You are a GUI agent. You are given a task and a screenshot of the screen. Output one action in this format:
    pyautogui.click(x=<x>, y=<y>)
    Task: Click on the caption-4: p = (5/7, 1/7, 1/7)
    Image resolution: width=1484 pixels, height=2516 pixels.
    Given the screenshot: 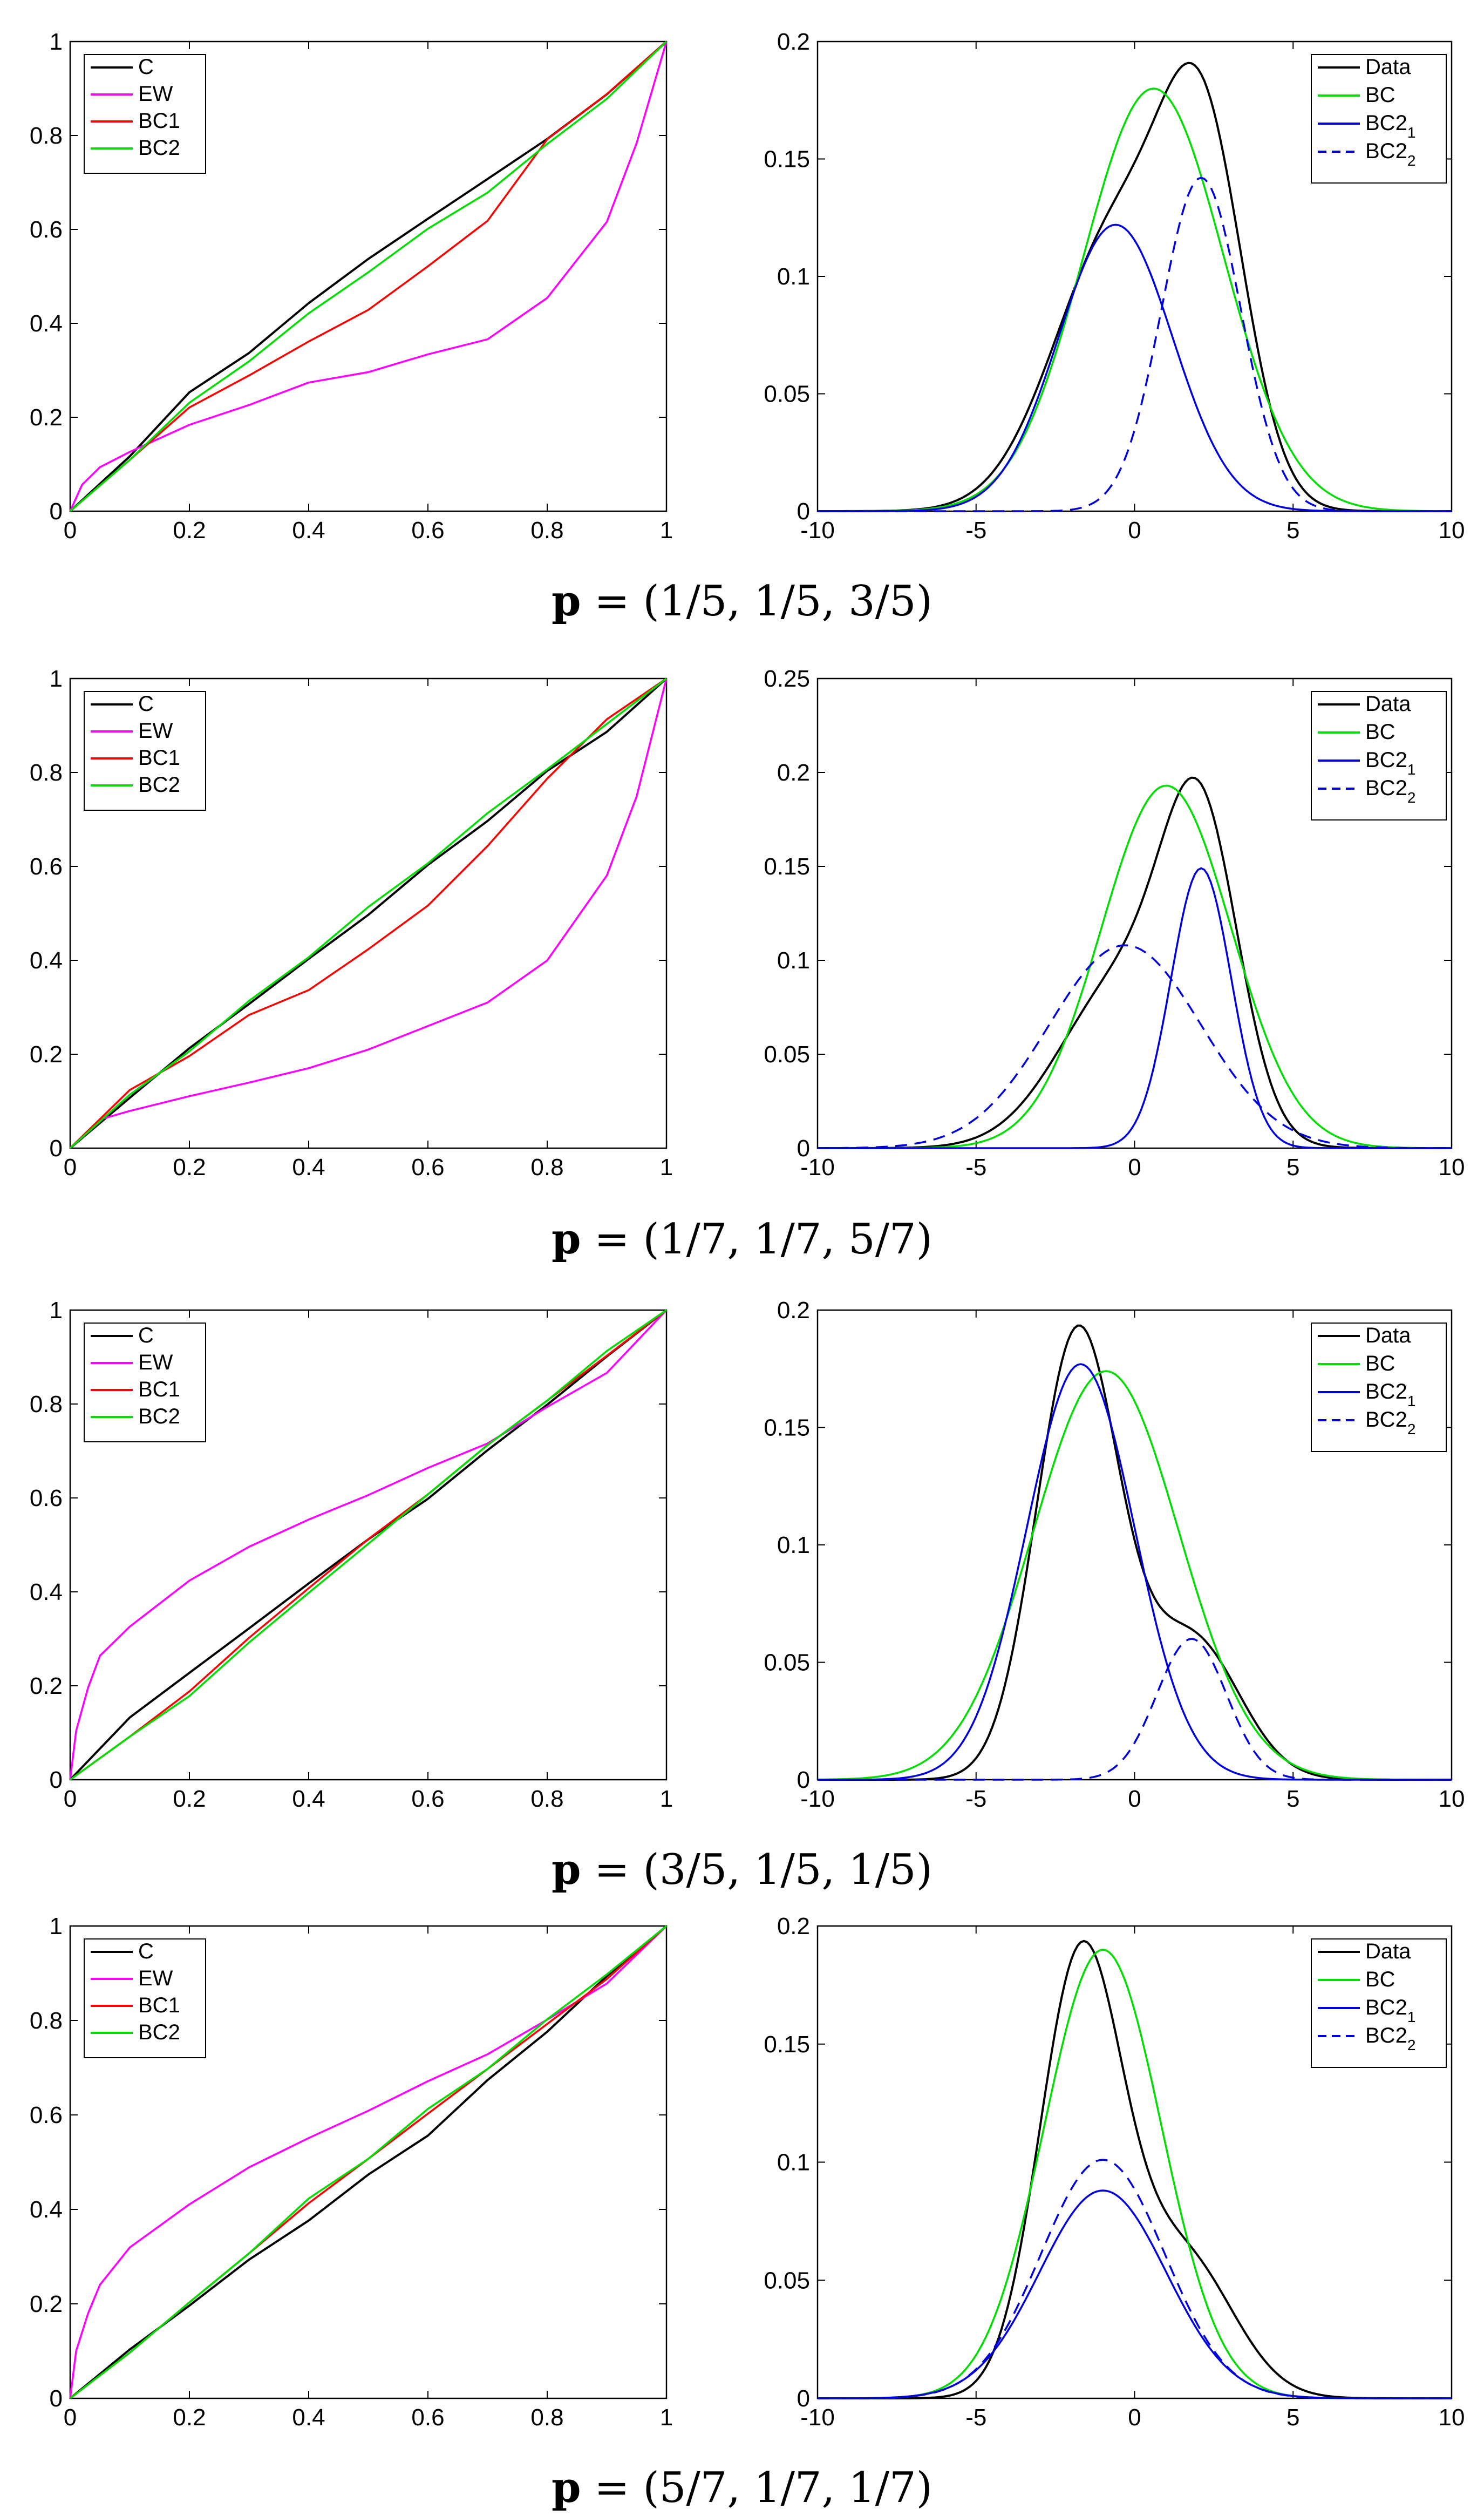 What is the action you would take?
    pyautogui.click(x=742, y=2487)
    